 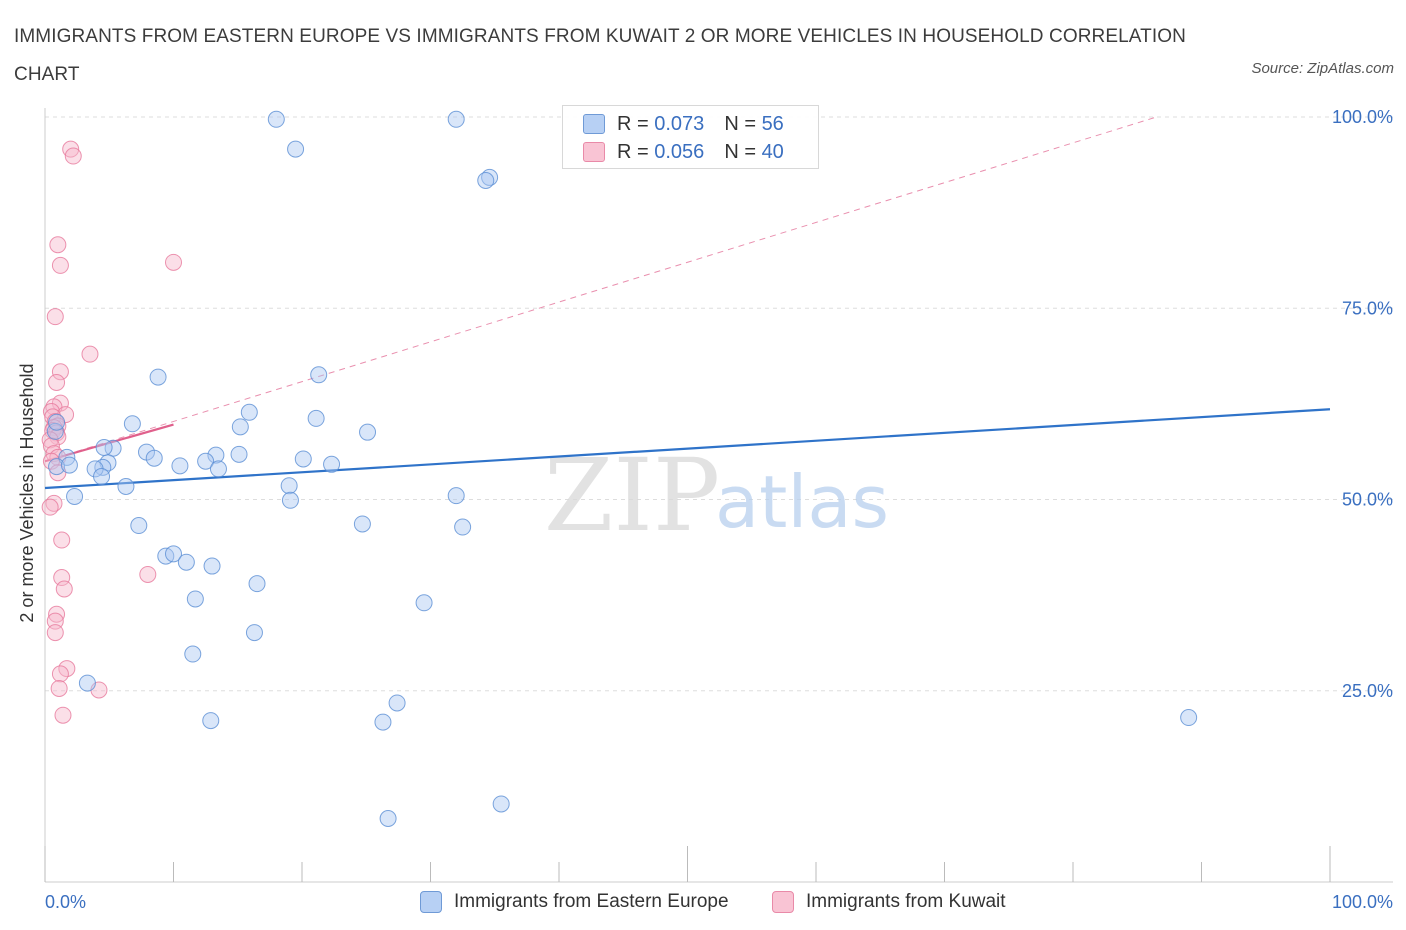 What do you see at coordinates (906, 901) in the screenshot?
I see `bottom-legend-label: Immigrants from Kuwait` at bounding box center [906, 901].